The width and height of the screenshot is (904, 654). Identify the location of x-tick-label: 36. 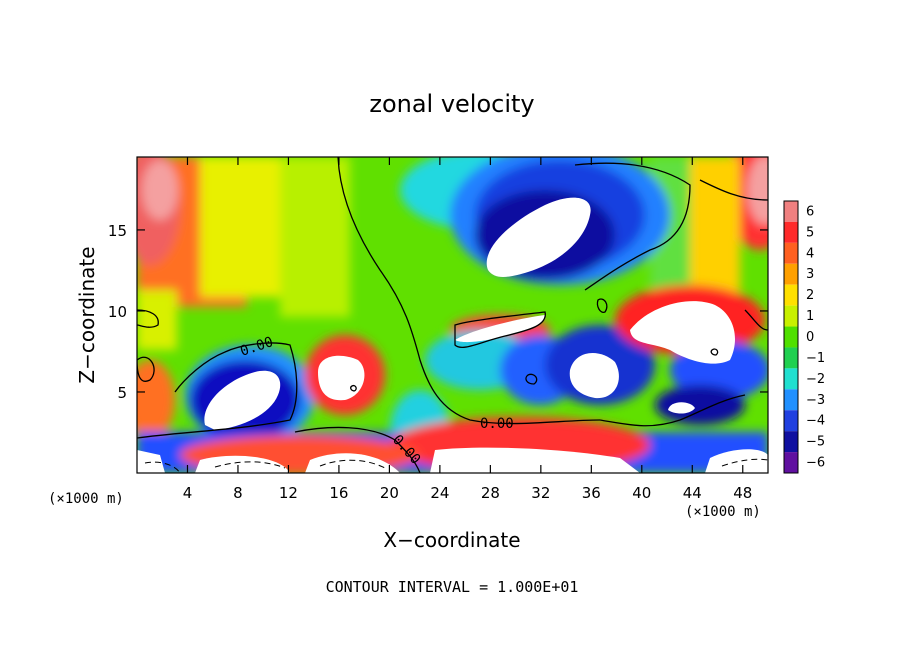
(591, 493).